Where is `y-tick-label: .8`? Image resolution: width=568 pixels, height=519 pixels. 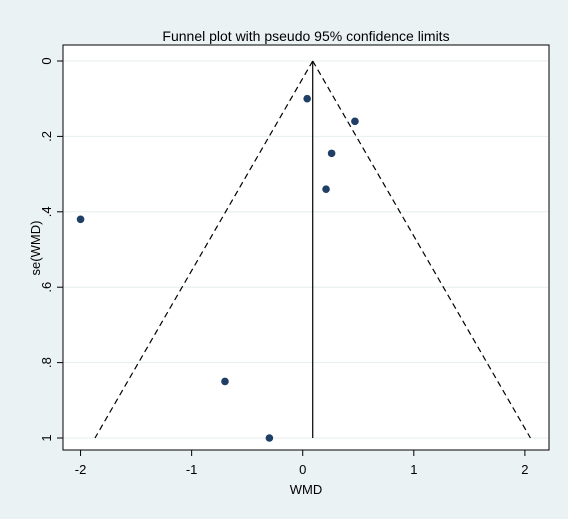 y-tick-label: .8 is located at coordinates (46, 362).